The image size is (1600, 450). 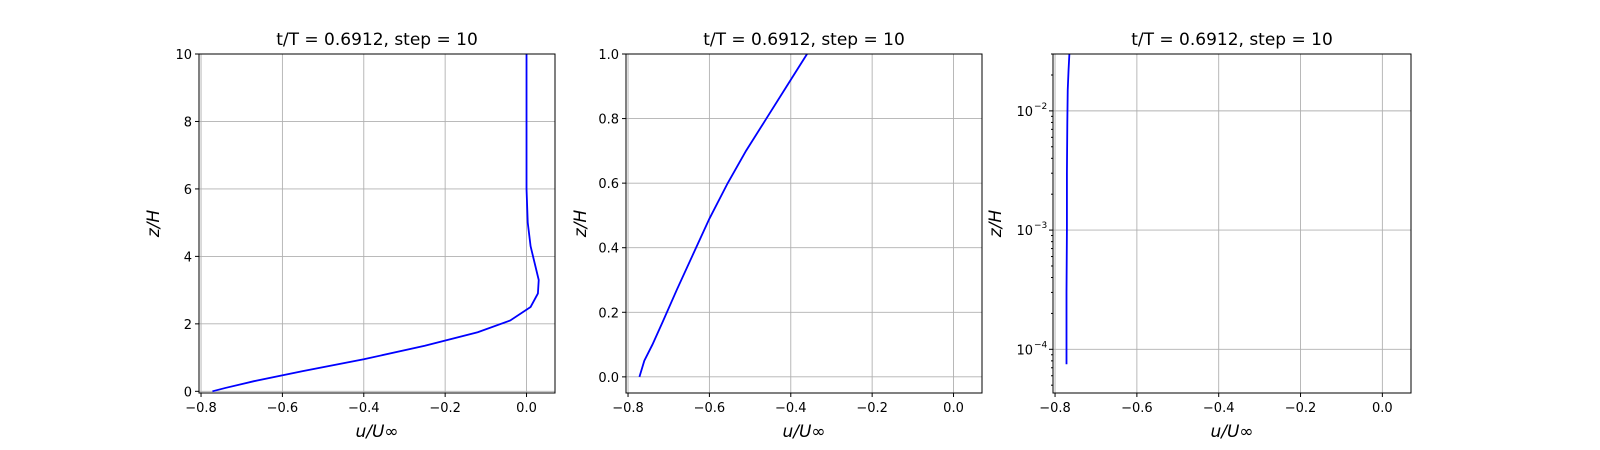 I want to click on y-tick-label: 0.2, so click(x=608, y=313).